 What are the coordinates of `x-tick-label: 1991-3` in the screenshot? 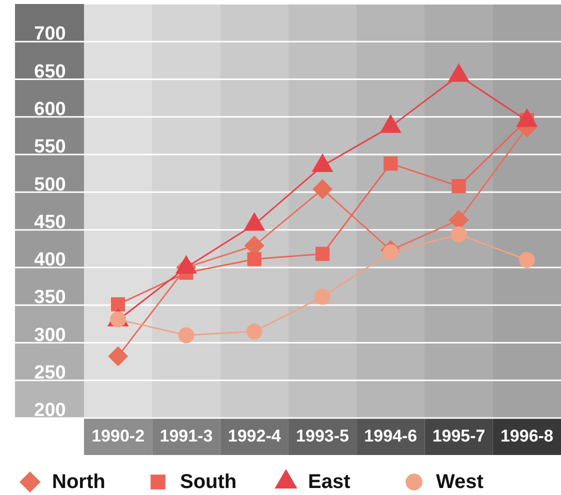 It's located at (186, 436).